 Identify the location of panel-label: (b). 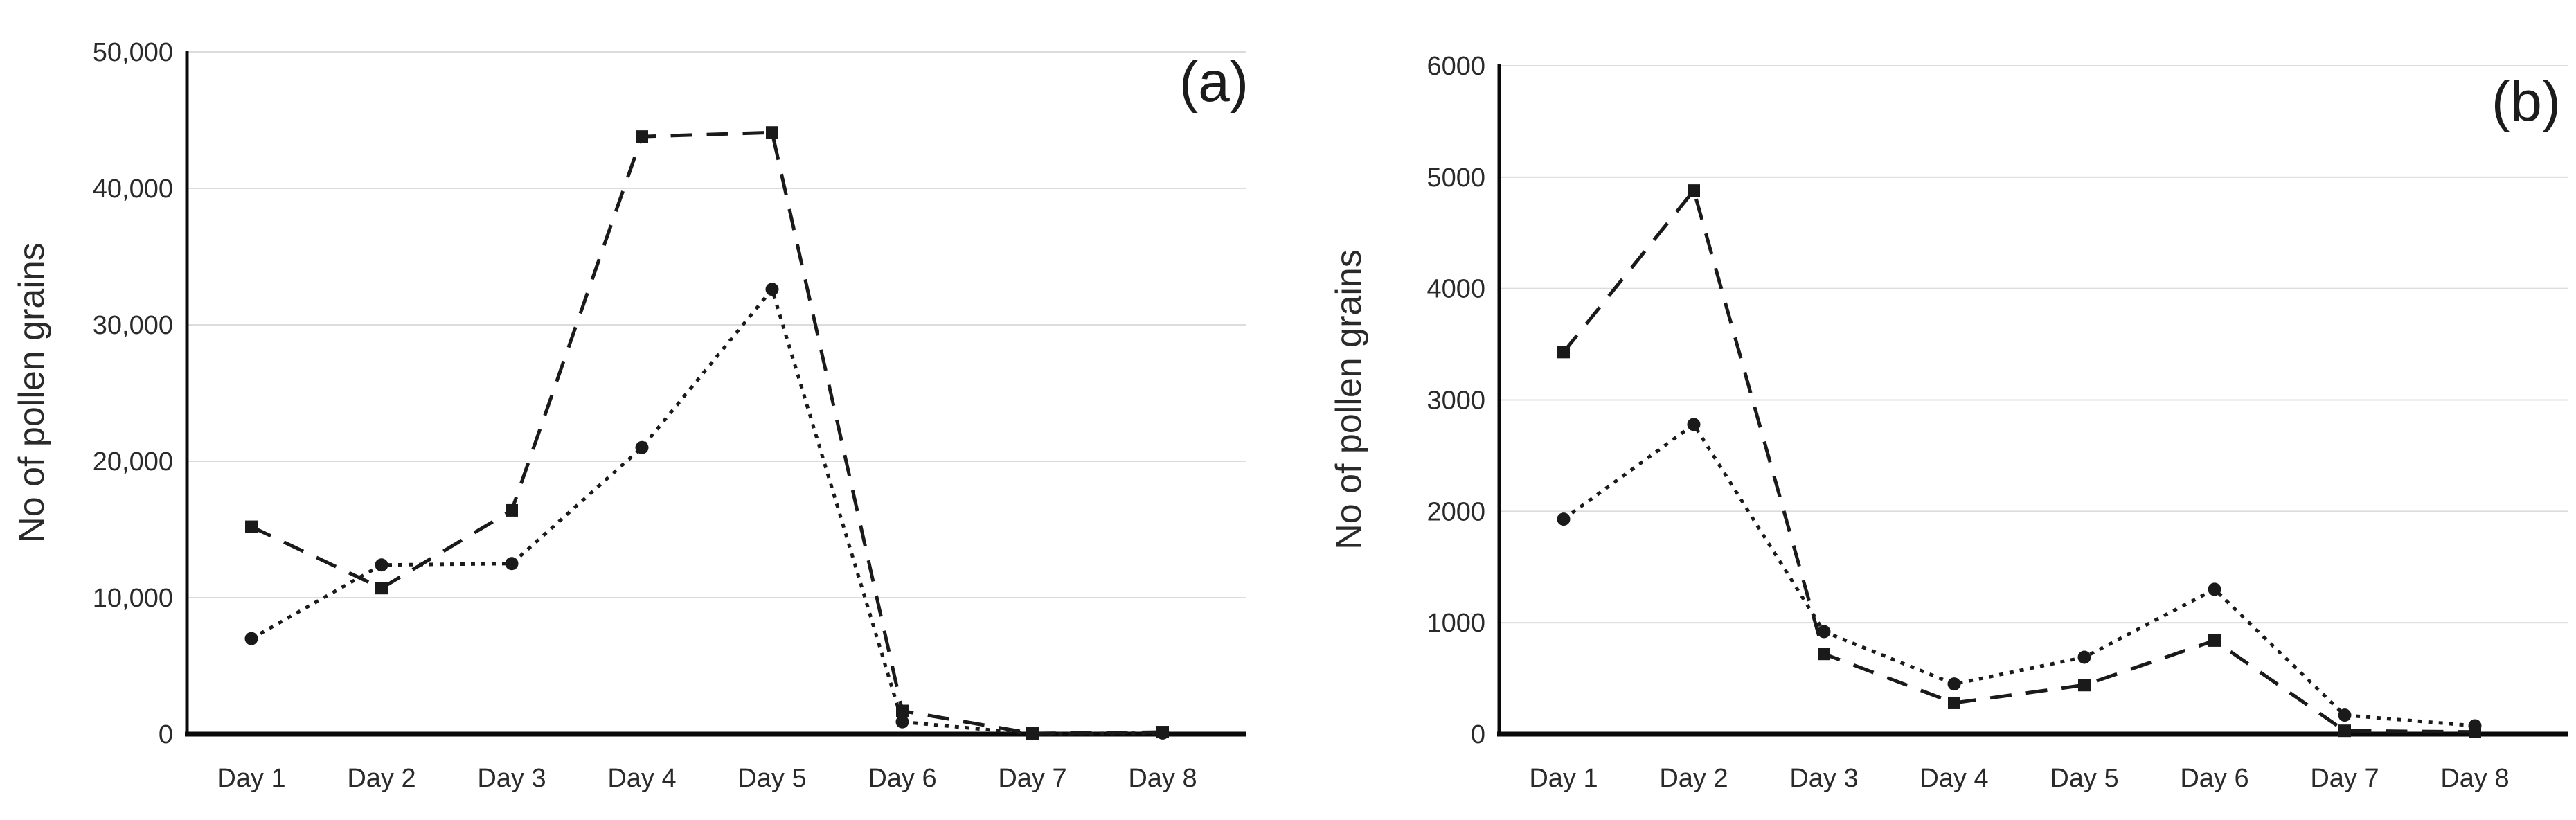
(2526, 101).